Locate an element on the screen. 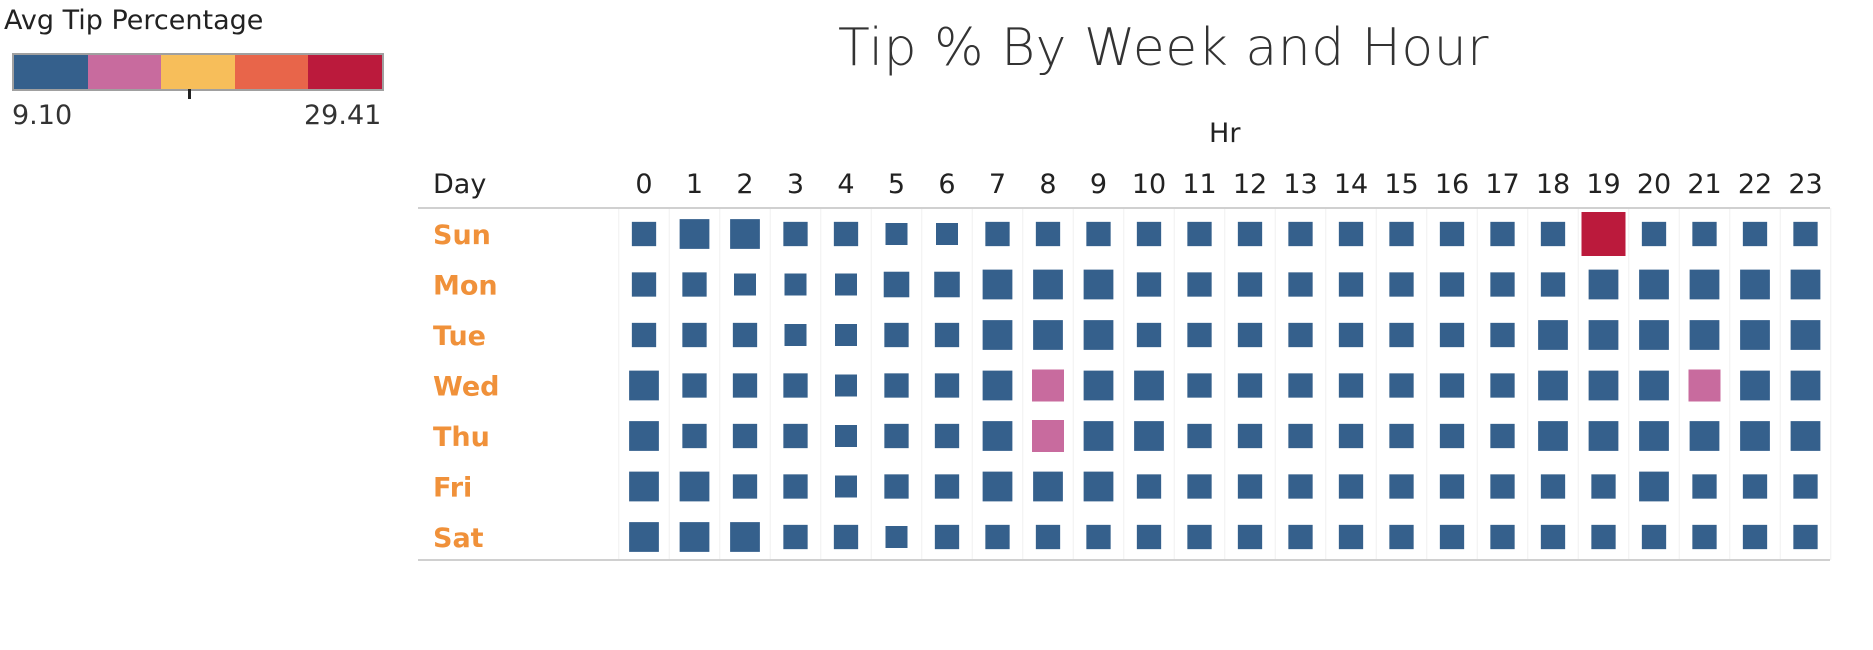 This screenshot has width=1873, height=650. legend-color-bar is located at coordinates (198, 72).